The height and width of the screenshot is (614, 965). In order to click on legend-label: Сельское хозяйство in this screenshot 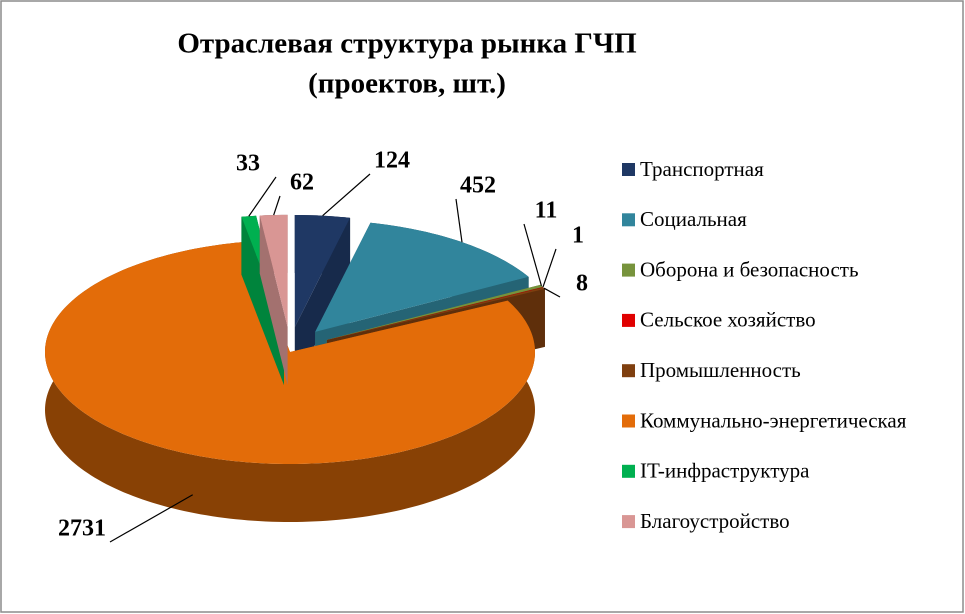, I will do `click(728, 320)`.